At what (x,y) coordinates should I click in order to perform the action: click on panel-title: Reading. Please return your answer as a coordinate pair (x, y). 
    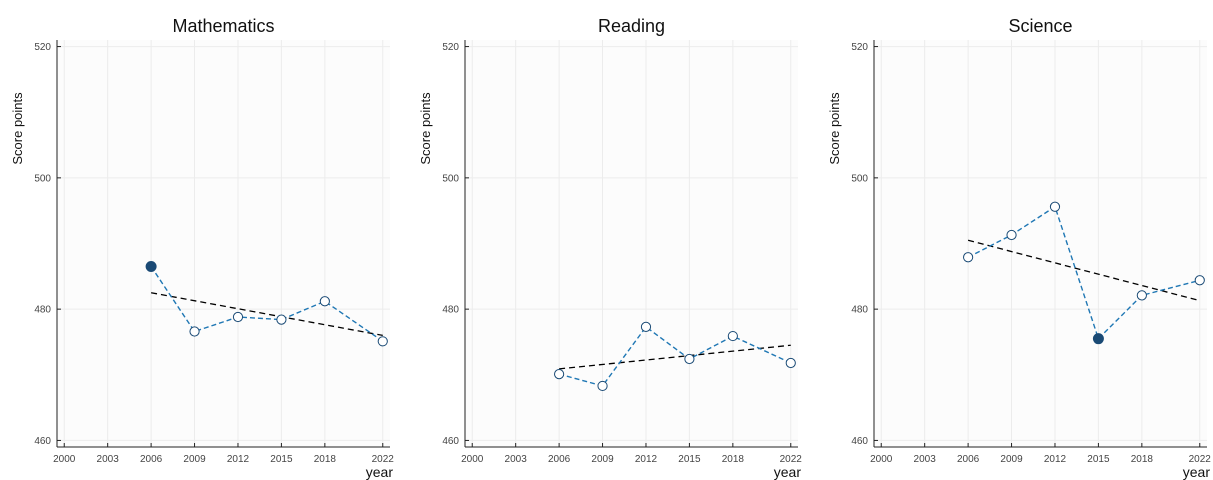
    Looking at the image, I should click on (631, 26).